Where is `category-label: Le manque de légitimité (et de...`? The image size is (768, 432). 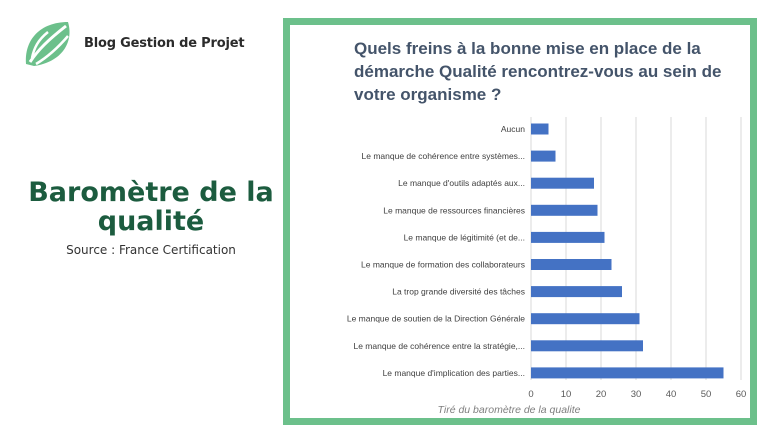
category-label: Le manque de légitimité (et de... is located at coordinates (464, 237).